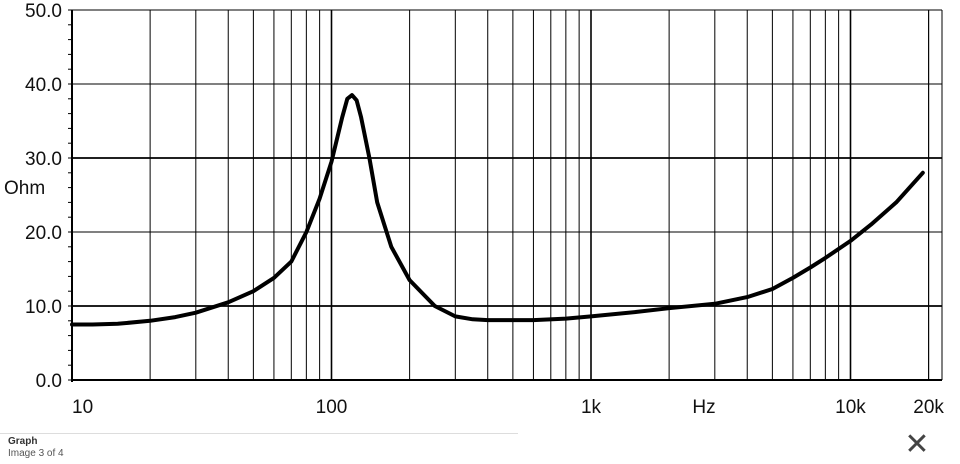 The image size is (960, 464). What do you see at coordinates (703, 407) in the screenshot?
I see `x-axis-label: Hz` at bounding box center [703, 407].